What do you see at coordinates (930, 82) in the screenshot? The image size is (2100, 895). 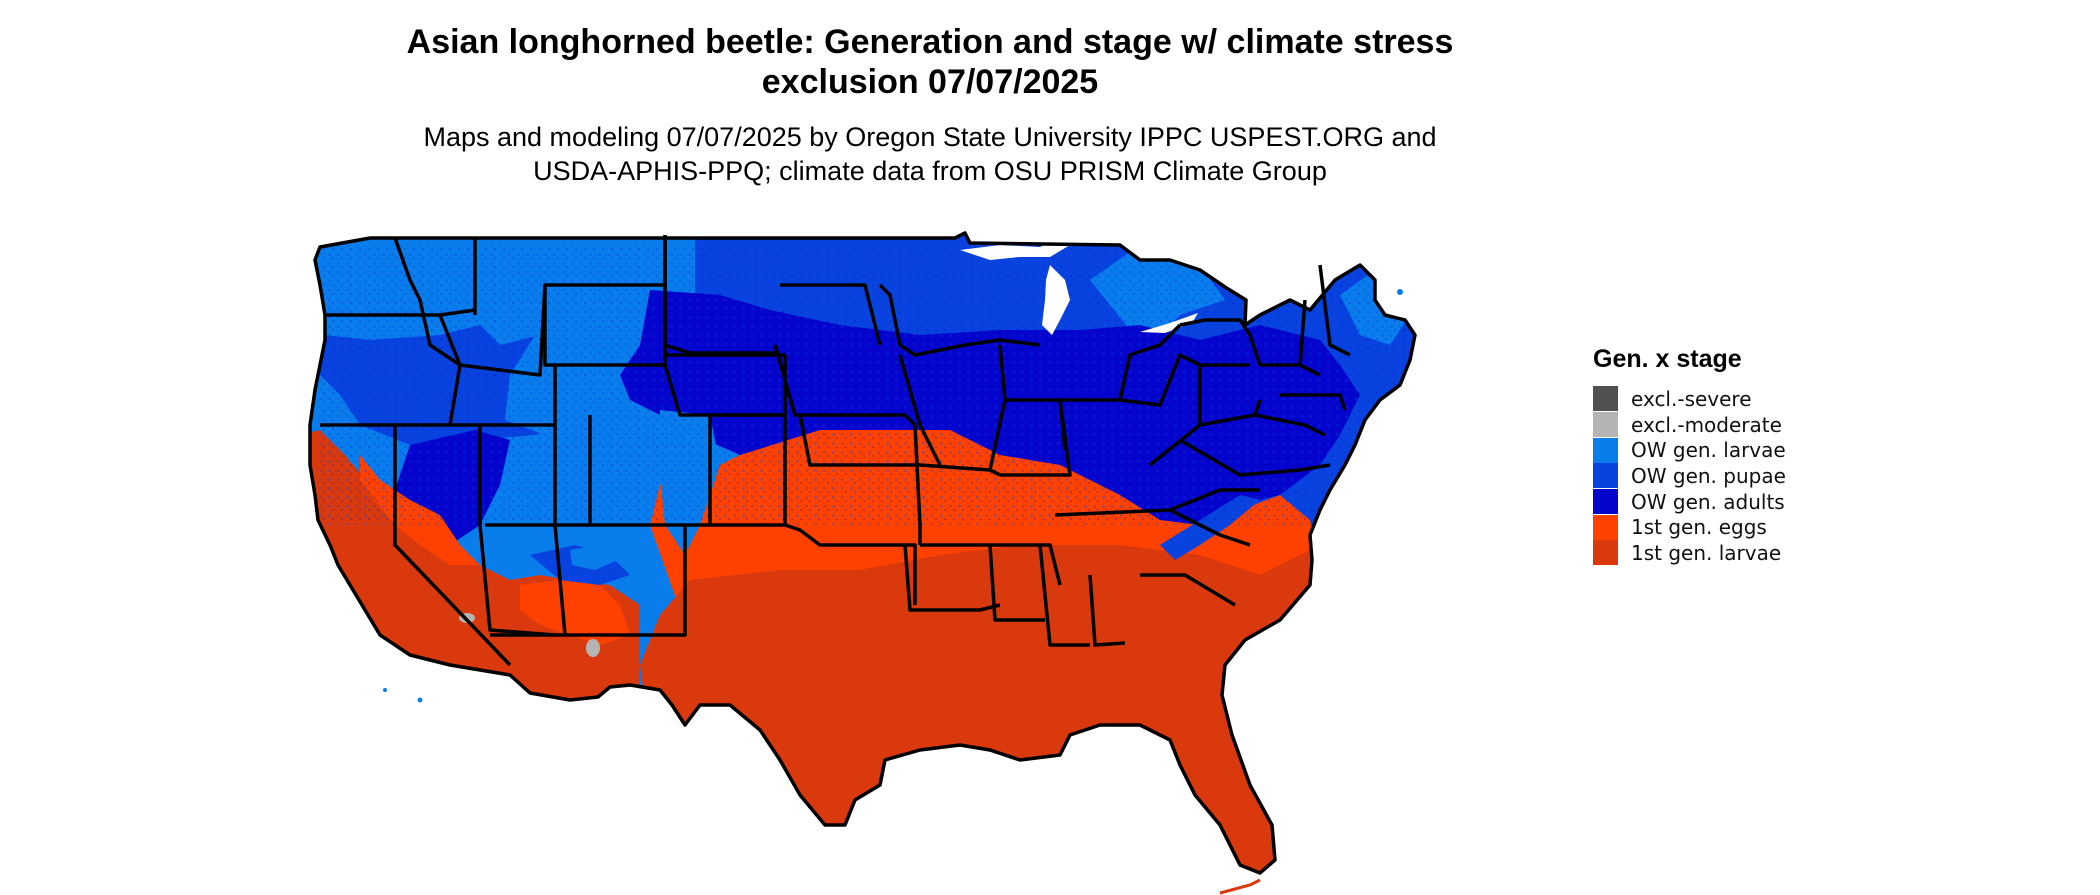 I see `title-line-2: exclusion 07/07/2025` at bounding box center [930, 82].